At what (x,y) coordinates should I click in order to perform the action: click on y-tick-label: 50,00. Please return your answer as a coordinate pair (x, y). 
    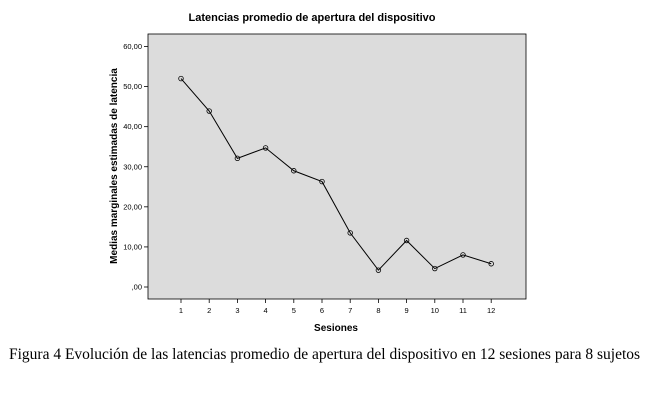
    Looking at the image, I should click on (132, 86).